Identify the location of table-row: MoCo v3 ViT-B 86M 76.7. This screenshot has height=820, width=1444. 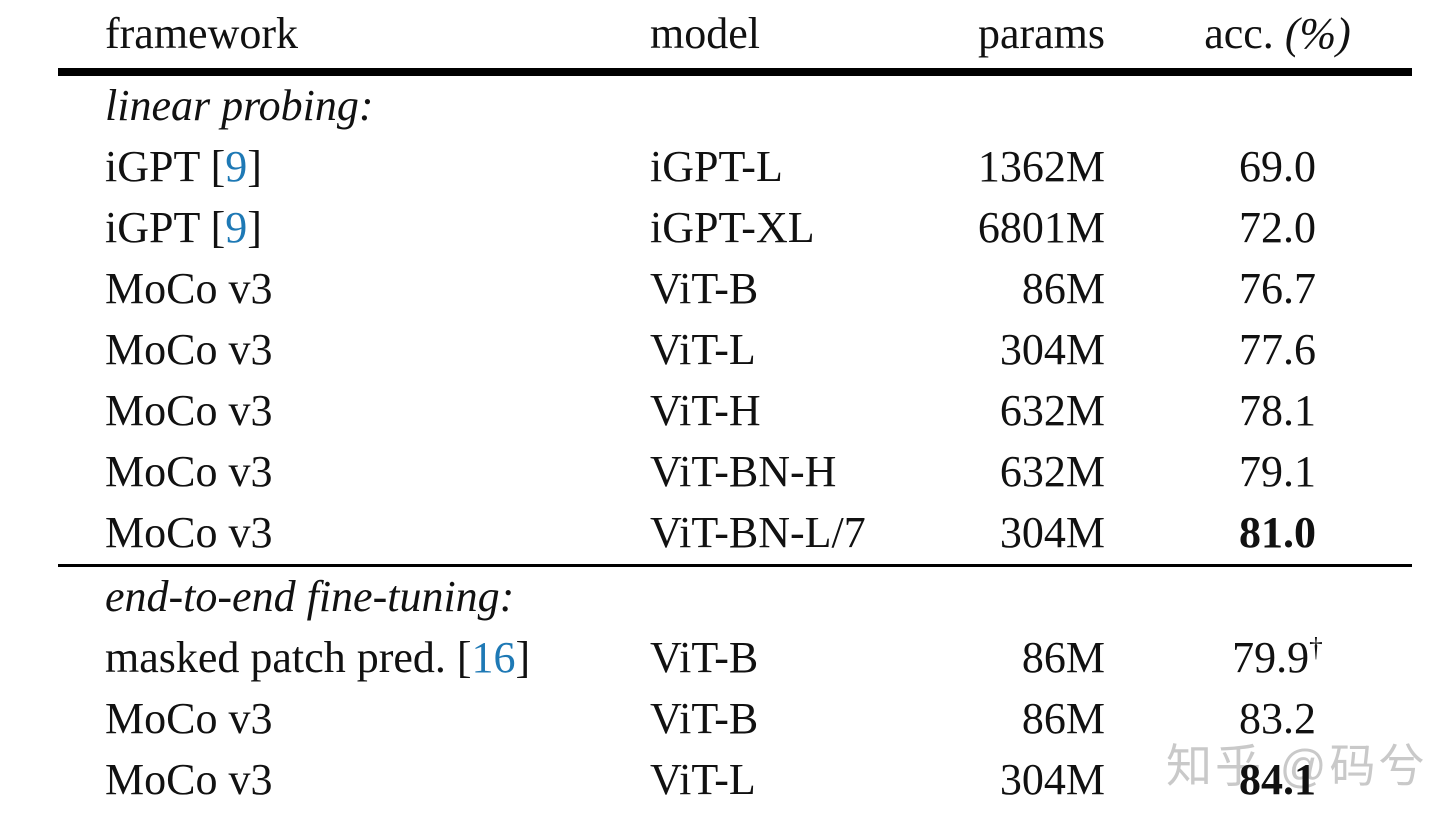
(735, 289).